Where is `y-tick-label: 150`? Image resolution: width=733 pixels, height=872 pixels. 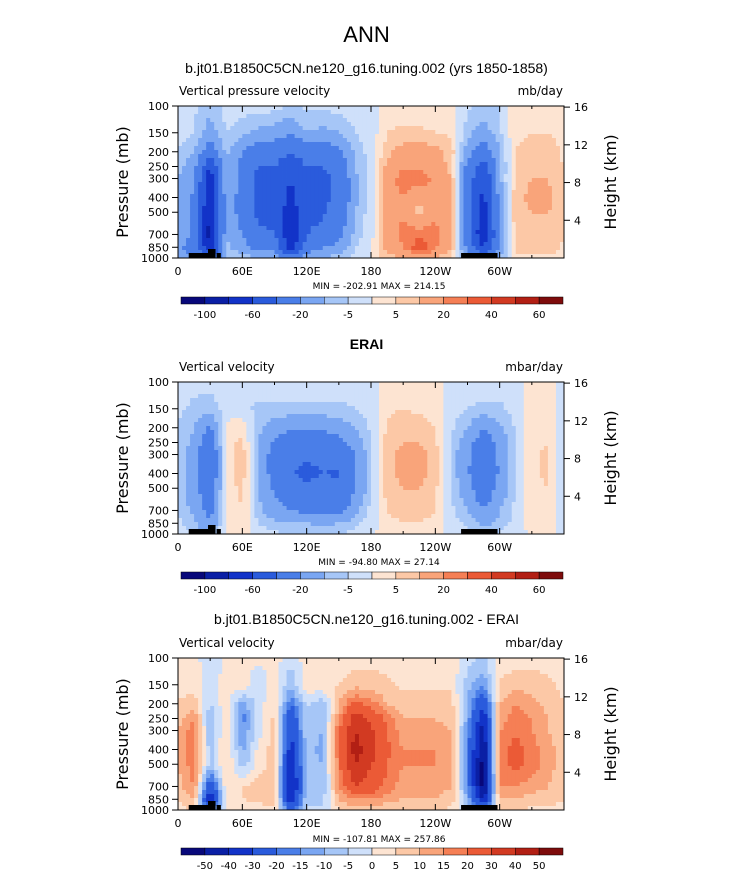 y-tick-label: 150 is located at coordinates (158, 133).